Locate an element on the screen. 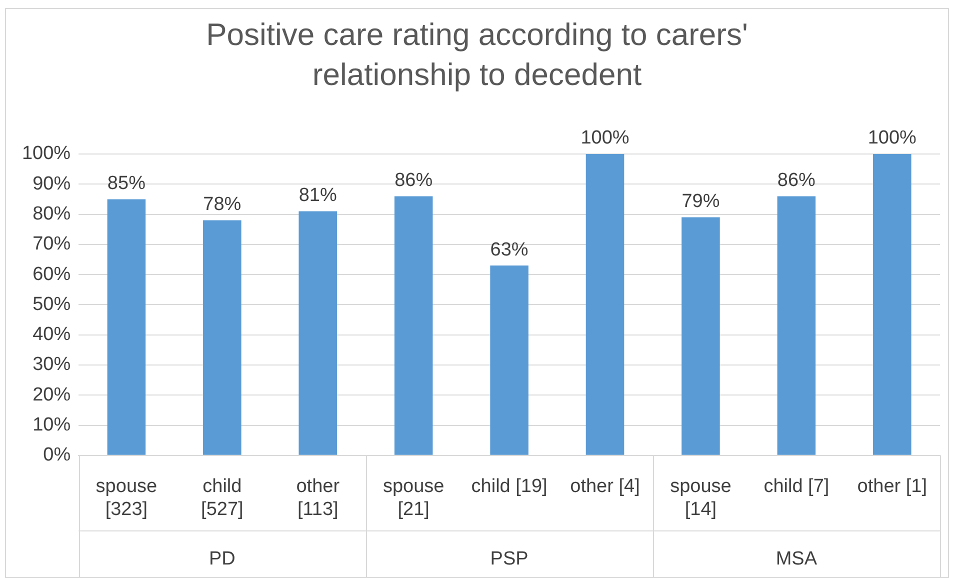  x-tick-label: spouse [323] is located at coordinates (127, 498).